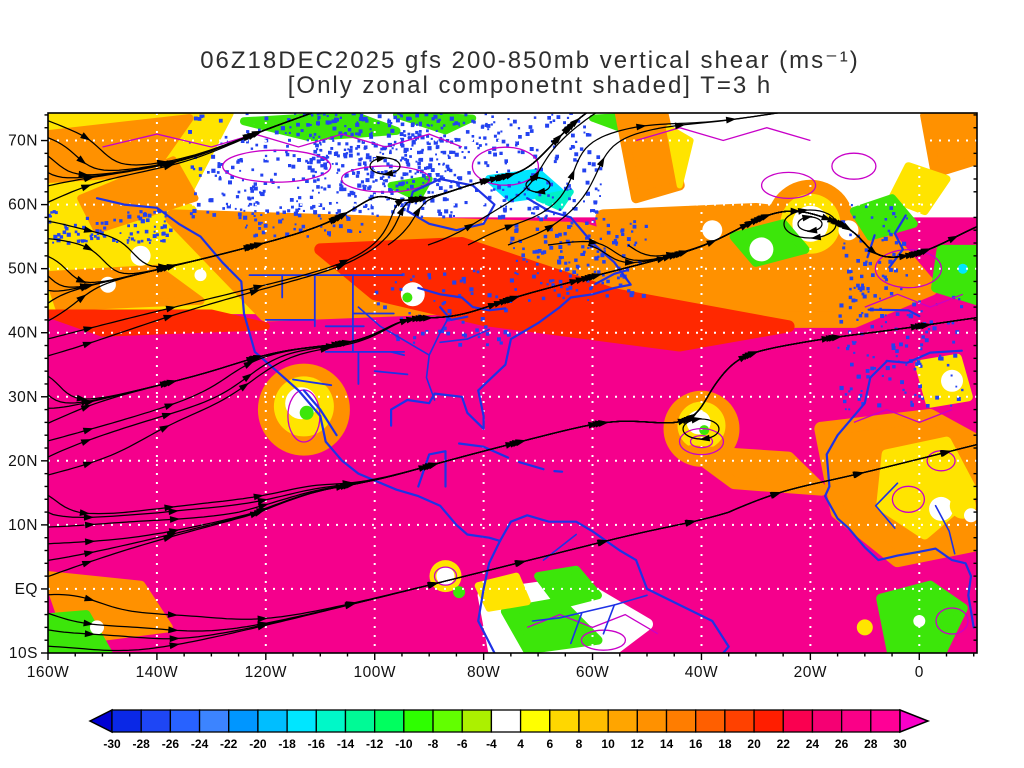  Describe the element at coordinates (375, 744) in the screenshot. I see `colorbar-tick-label: -12` at that location.